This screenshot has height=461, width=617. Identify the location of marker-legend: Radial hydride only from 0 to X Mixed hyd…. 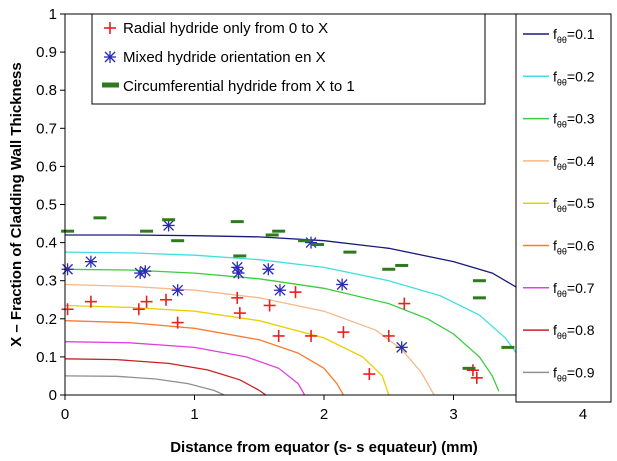
(288, 59).